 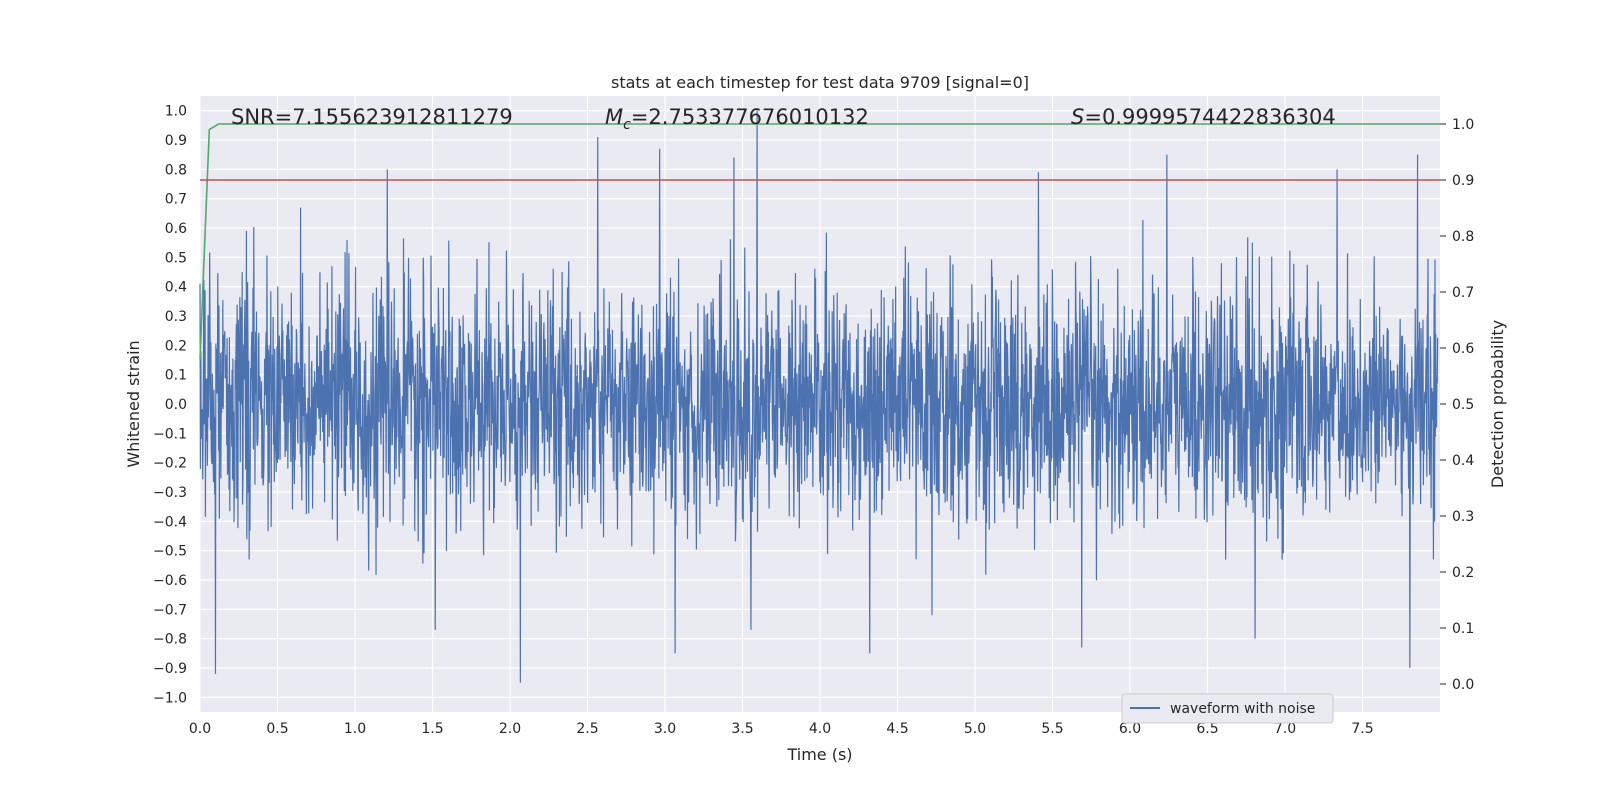 I want to click on y-right-tick-label: 1.0, so click(x=1463, y=125).